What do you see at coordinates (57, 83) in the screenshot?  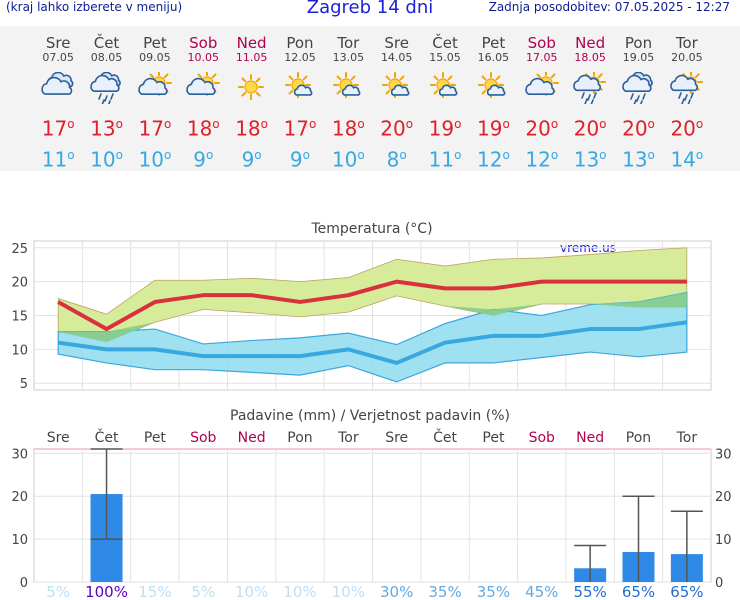 I see `cloudy-icon` at bounding box center [57, 83].